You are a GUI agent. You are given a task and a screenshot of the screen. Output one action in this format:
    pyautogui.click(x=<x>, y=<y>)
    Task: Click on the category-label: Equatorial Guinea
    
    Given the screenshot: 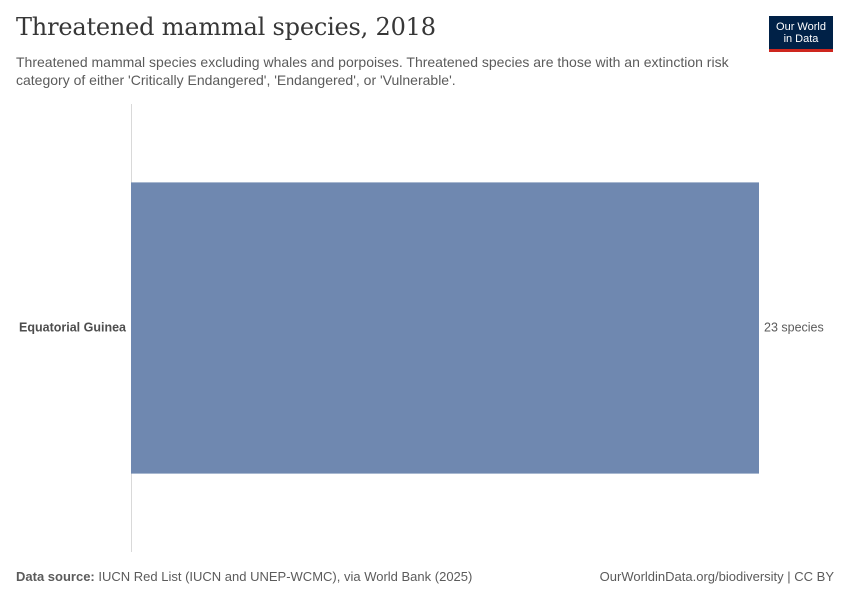 What is the action you would take?
    pyautogui.click(x=73, y=327)
    